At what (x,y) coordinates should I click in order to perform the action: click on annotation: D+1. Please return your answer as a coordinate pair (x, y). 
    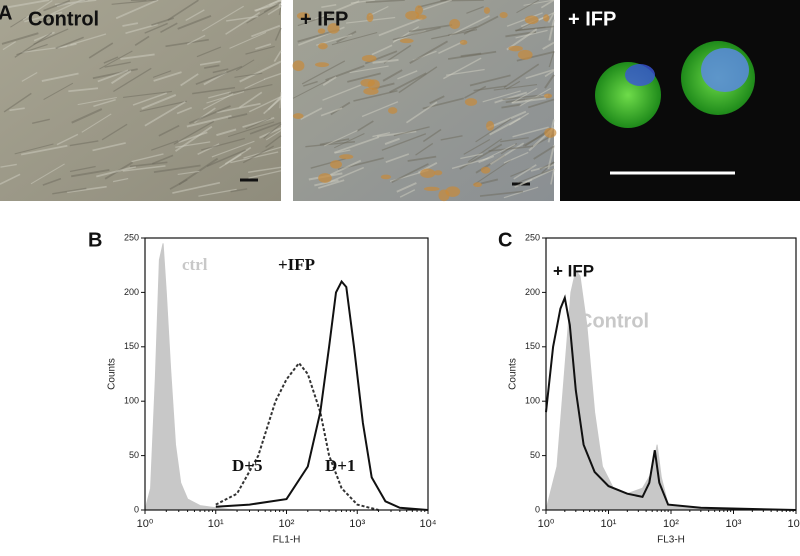
    Looking at the image, I should click on (340, 465).